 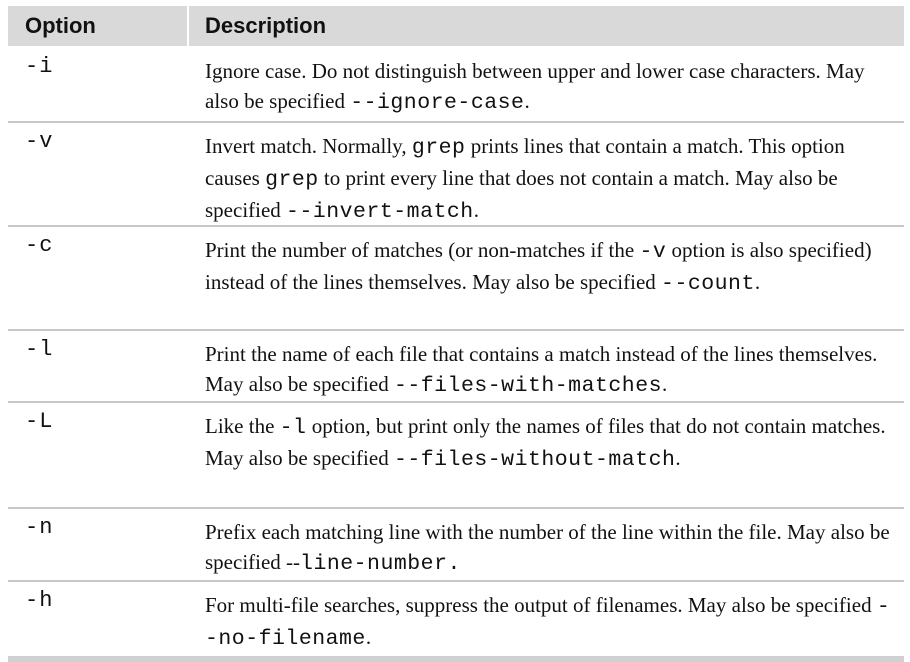 I want to click on table-header: Option Description, so click(x=456, y=27).